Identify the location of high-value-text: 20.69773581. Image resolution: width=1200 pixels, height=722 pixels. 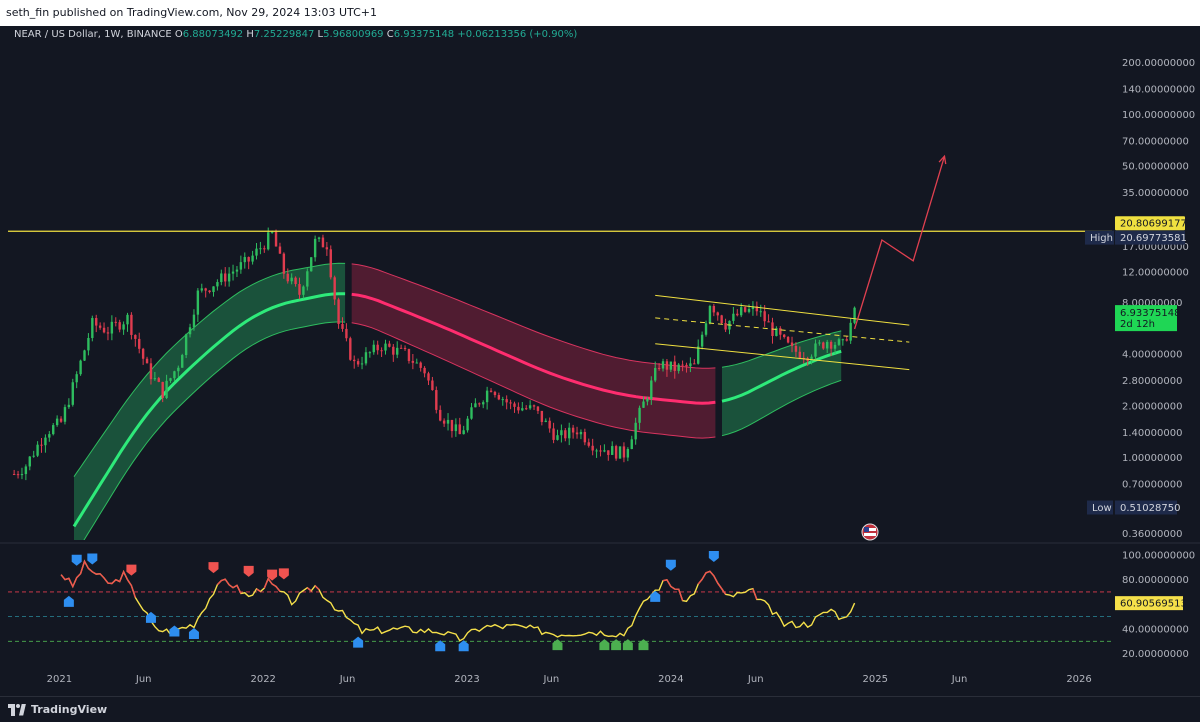
(1153, 238).